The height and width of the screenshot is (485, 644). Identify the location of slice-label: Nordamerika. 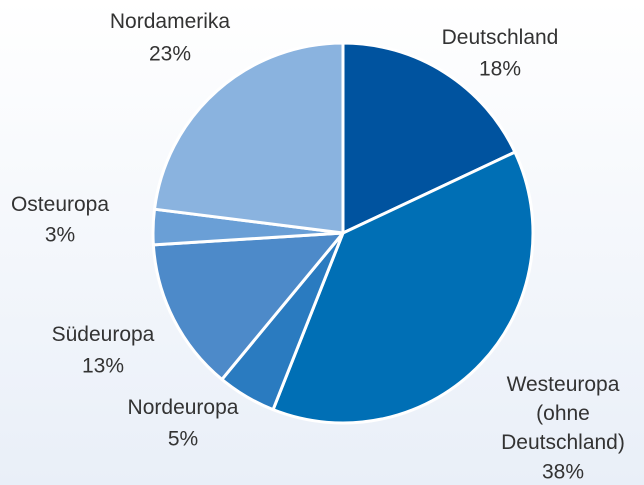
(170, 21).